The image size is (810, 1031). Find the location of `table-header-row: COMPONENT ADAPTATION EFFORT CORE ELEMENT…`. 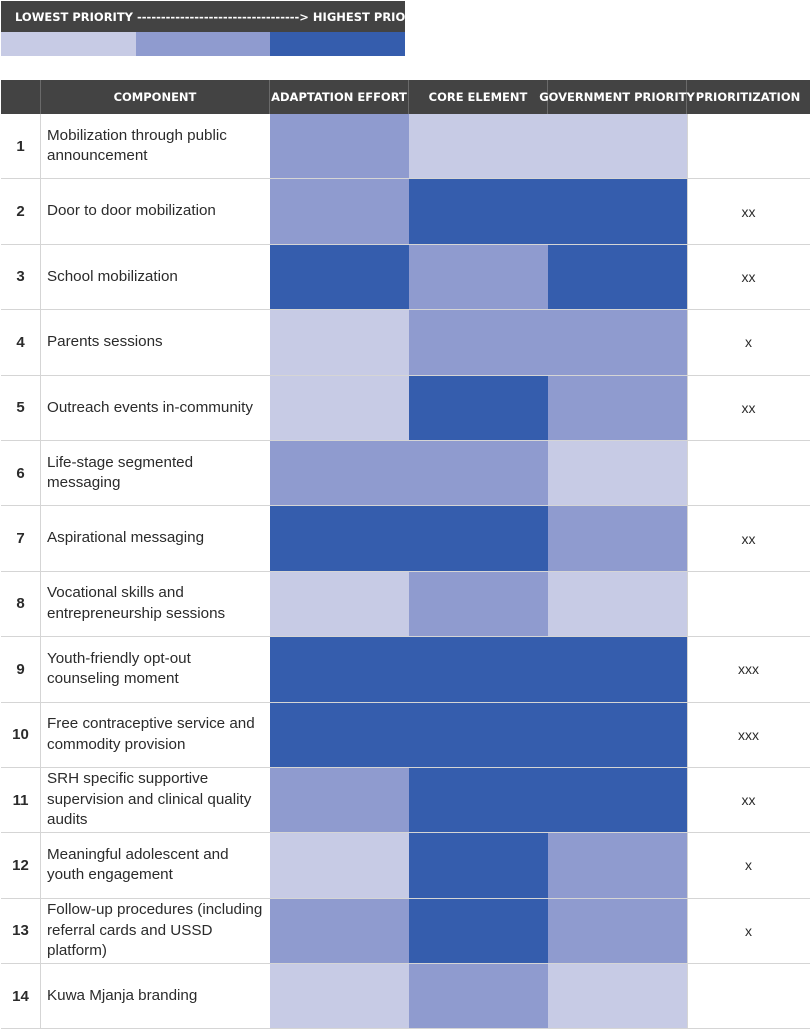

table-header-row: COMPONENT ADAPTATION EFFORT CORE ELEMENT… is located at coordinates (405, 97).